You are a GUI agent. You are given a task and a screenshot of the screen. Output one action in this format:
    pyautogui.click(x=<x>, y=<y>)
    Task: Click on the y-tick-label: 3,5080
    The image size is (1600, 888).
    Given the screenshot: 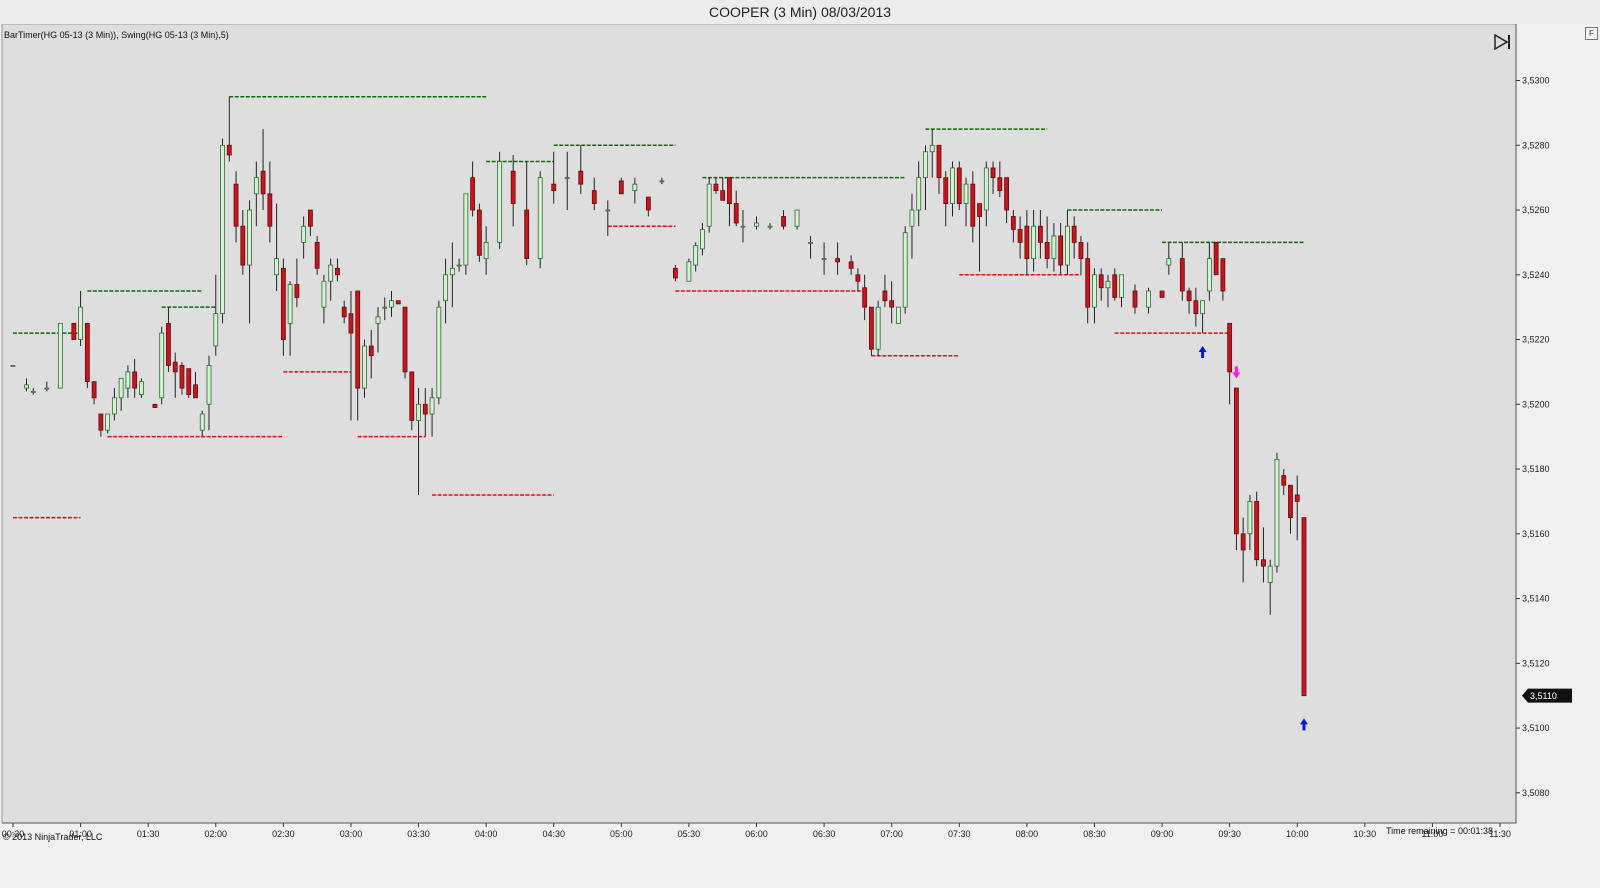 What is the action you would take?
    pyautogui.click(x=1536, y=793)
    